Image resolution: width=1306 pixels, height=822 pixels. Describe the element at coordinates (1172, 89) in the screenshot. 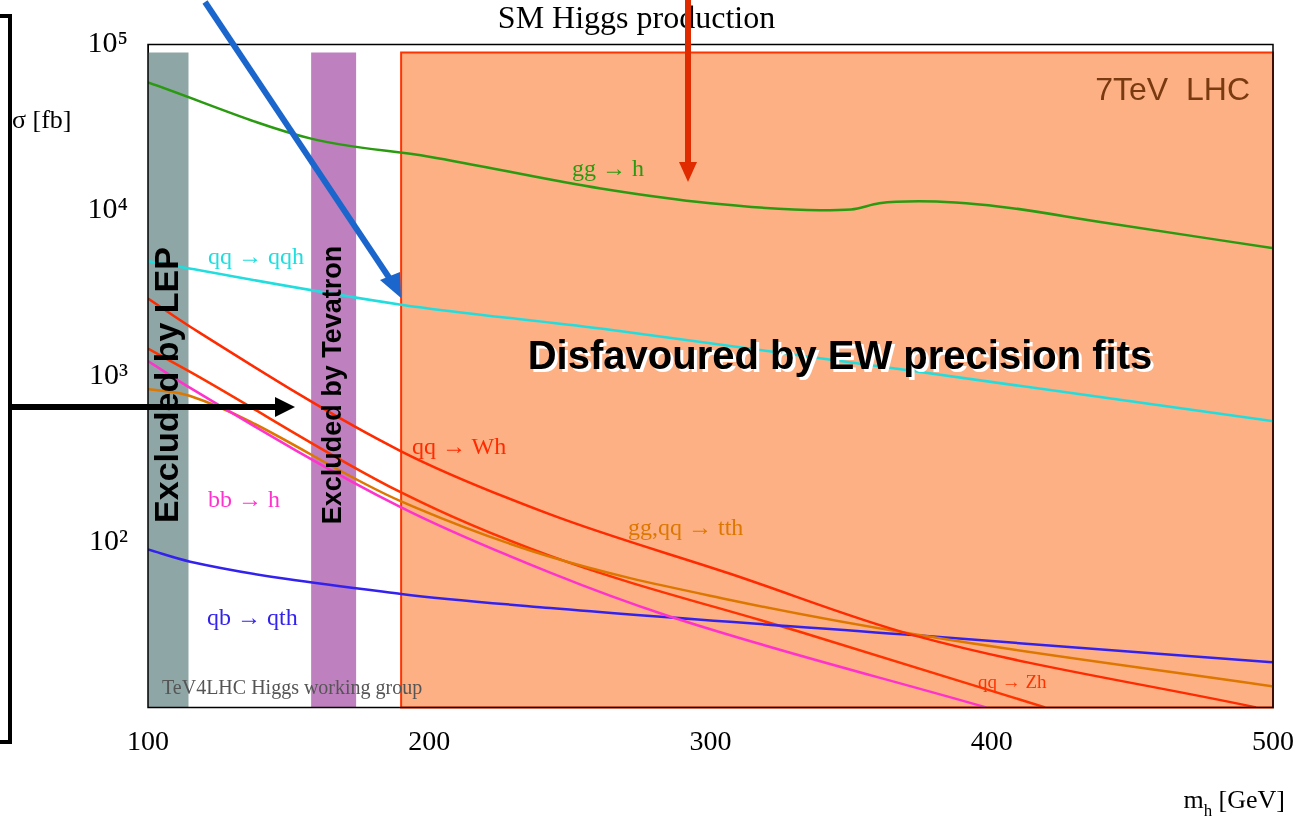

I see `annotation: 7TeV LHC` at that location.